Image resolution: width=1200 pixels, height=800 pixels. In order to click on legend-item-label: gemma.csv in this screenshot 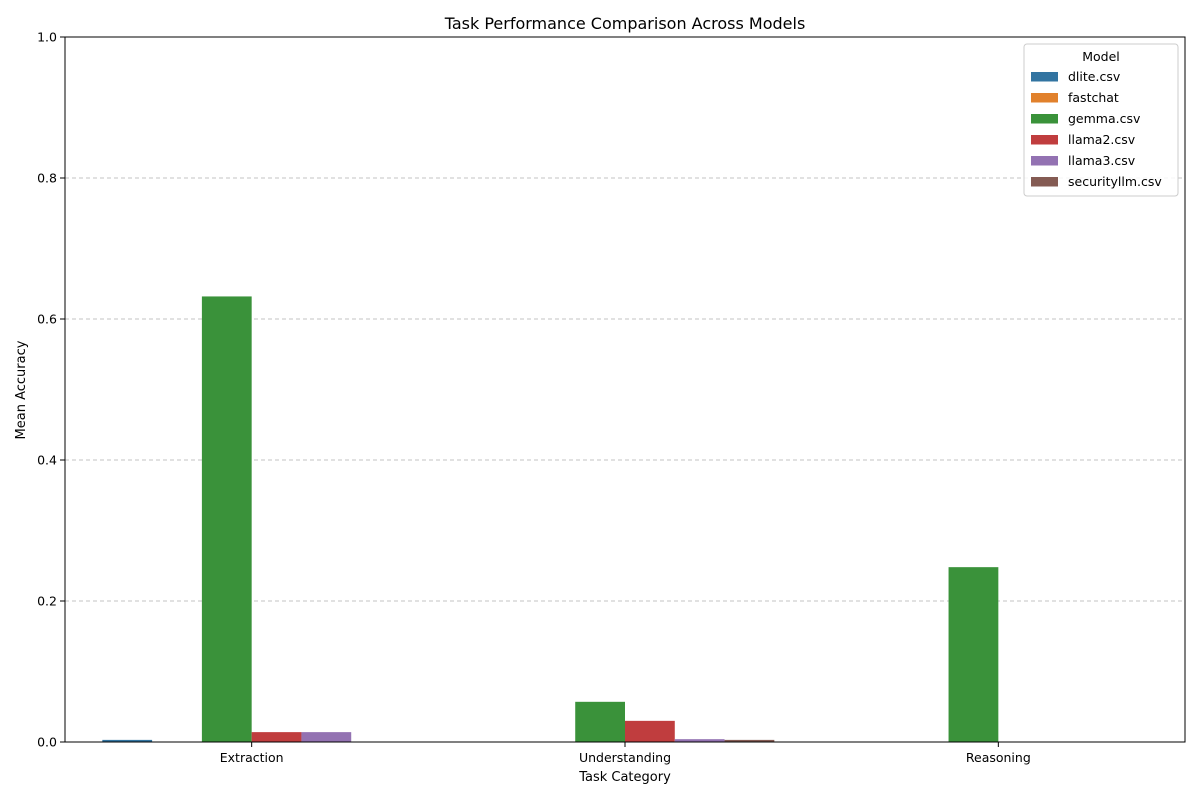, I will do `click(1104, 118)`.